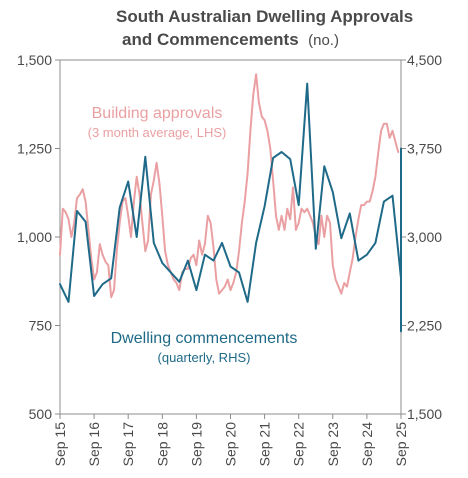  I want to click on left-tick-label: 750, so click(41, 326).